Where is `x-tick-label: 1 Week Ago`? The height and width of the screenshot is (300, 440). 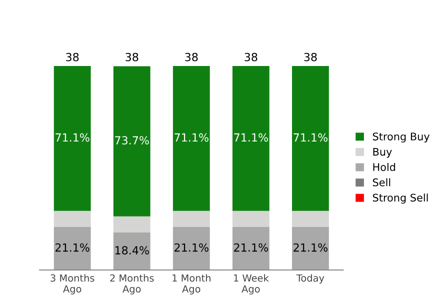
x-tick-label: 1 Week Ago is located at coordinates (251, 284).